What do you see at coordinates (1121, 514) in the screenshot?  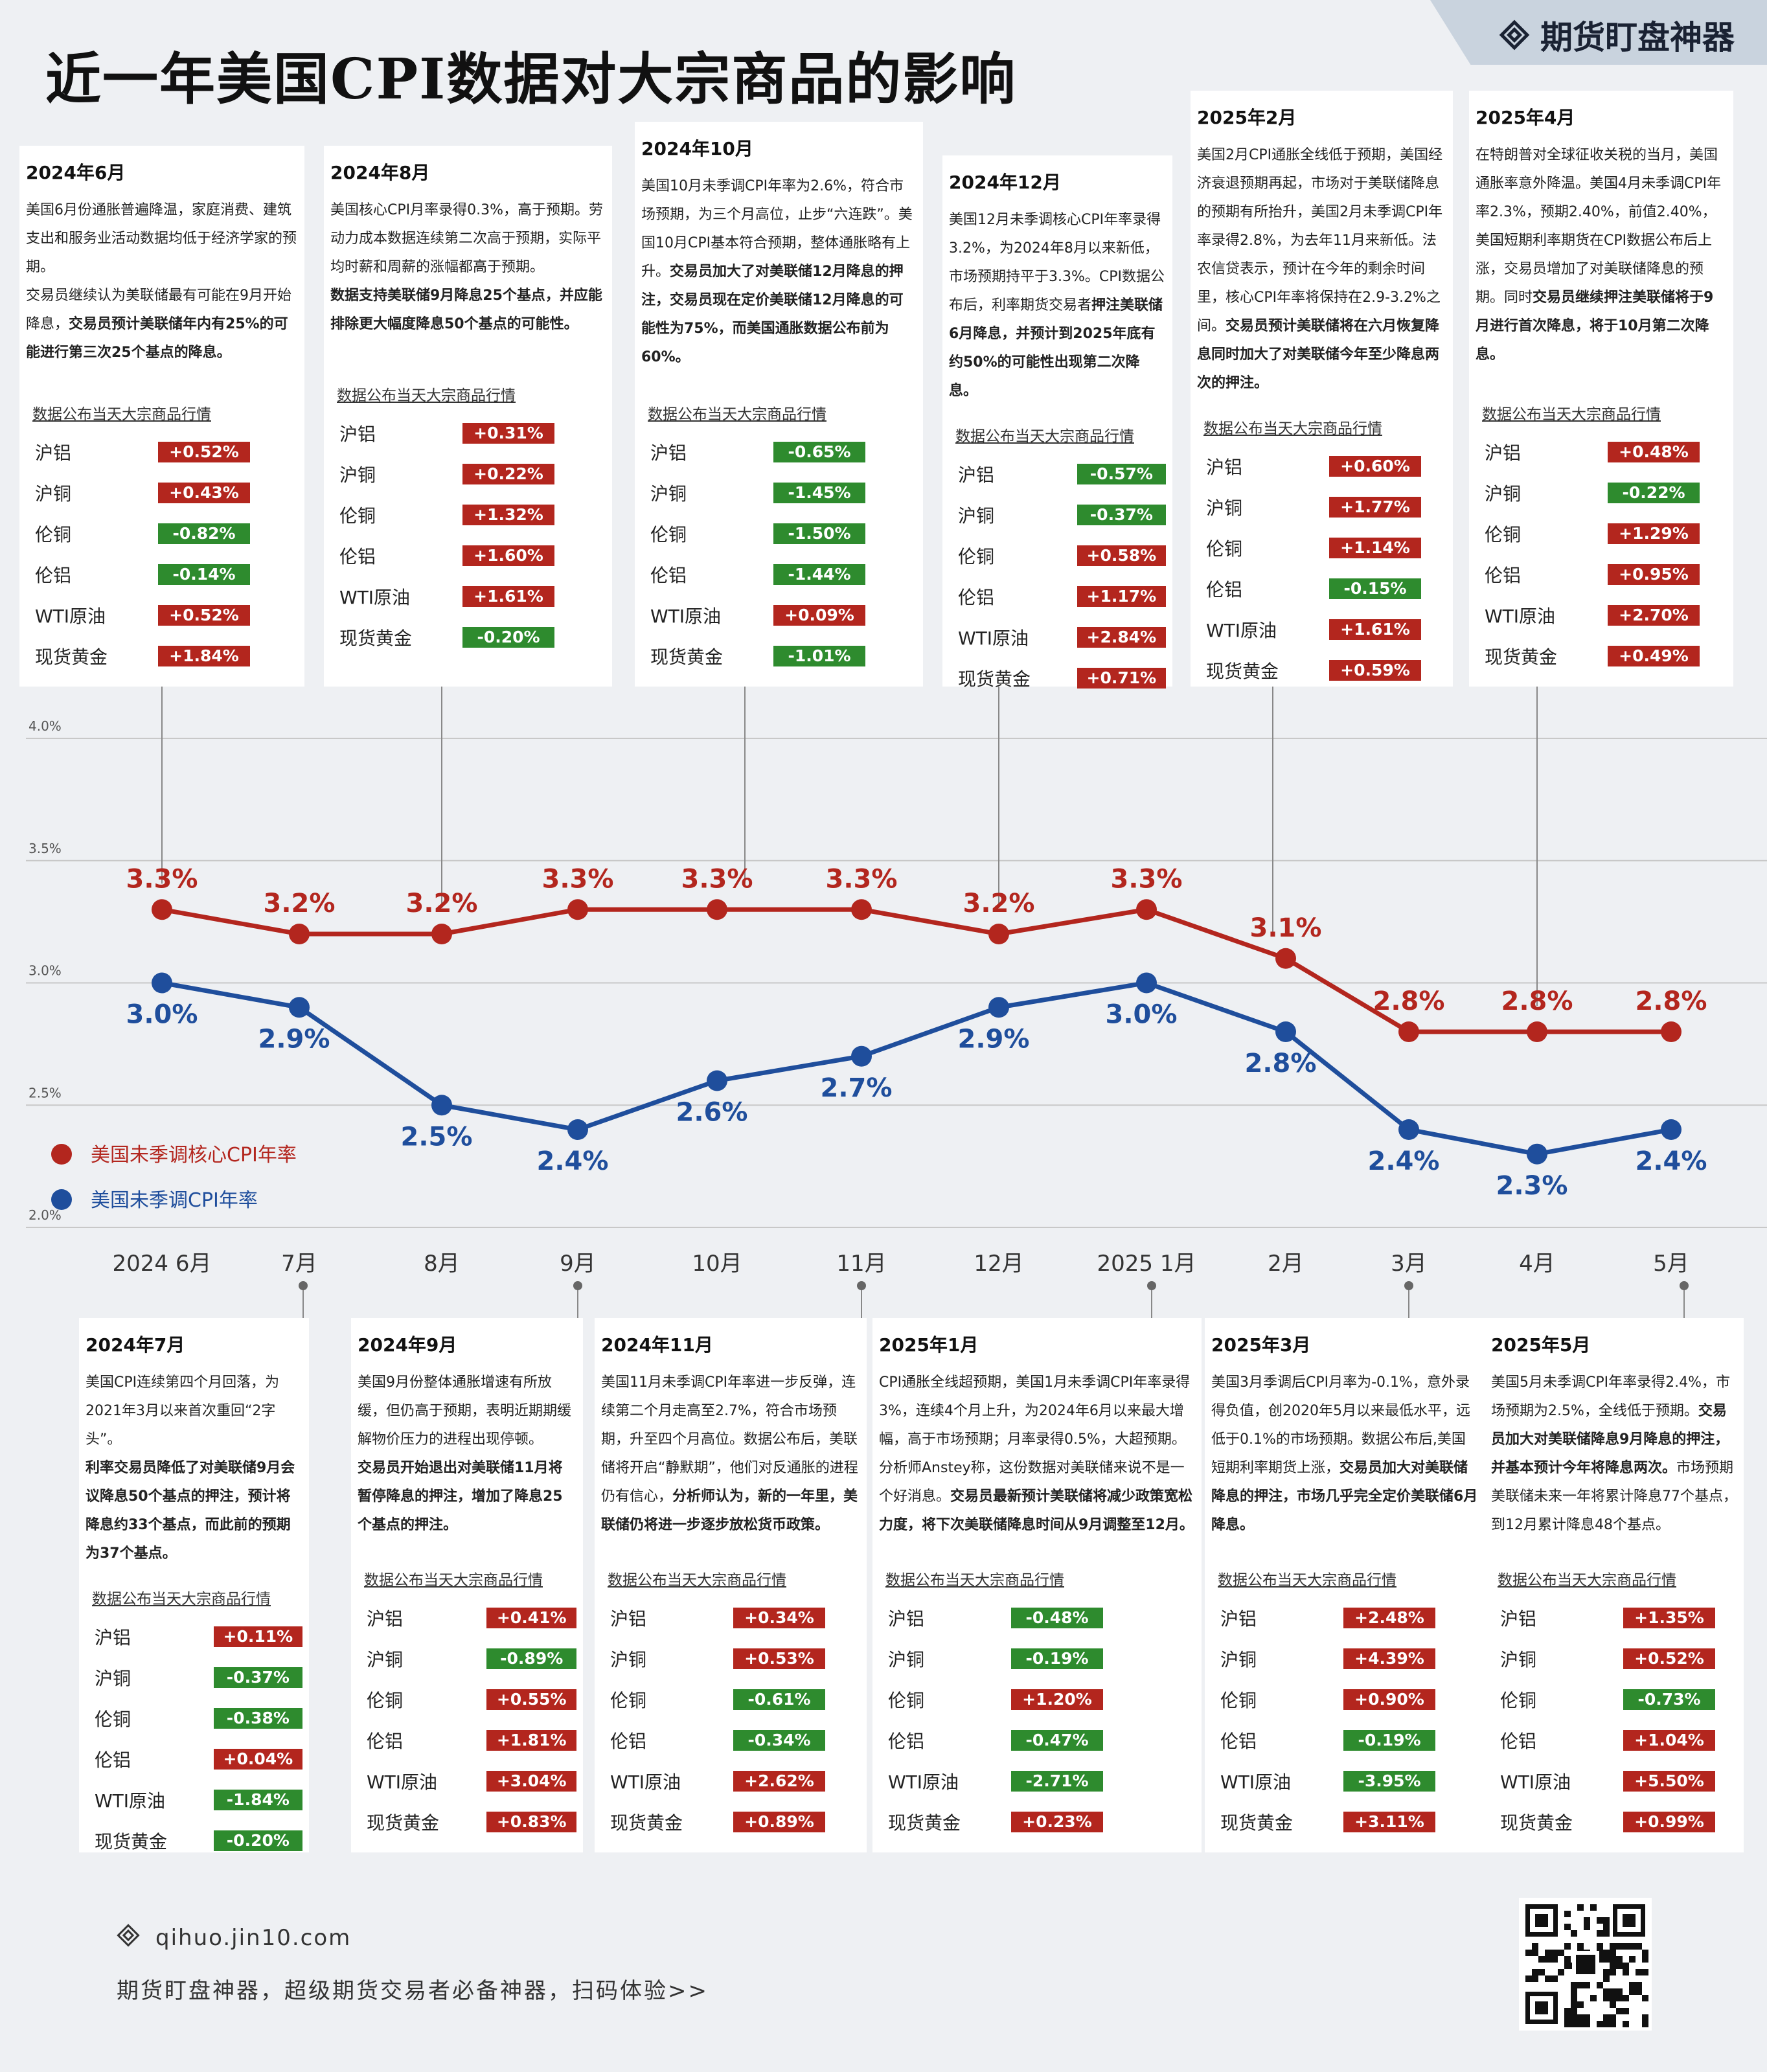 I see `commodity-change: -0.37%` at bounding box center [1121, 514].